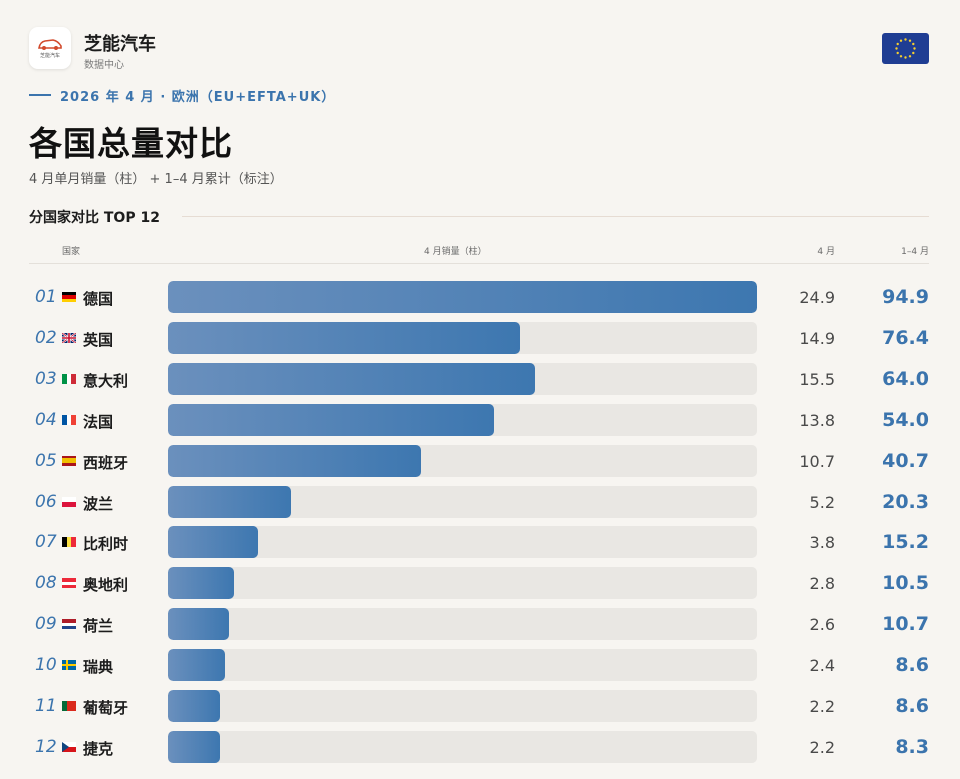  What do you see at coordinates (915, 252) in the screenshot?
I see `column-header-cumulative: 1–4 月` at bounding box center [915, 252].